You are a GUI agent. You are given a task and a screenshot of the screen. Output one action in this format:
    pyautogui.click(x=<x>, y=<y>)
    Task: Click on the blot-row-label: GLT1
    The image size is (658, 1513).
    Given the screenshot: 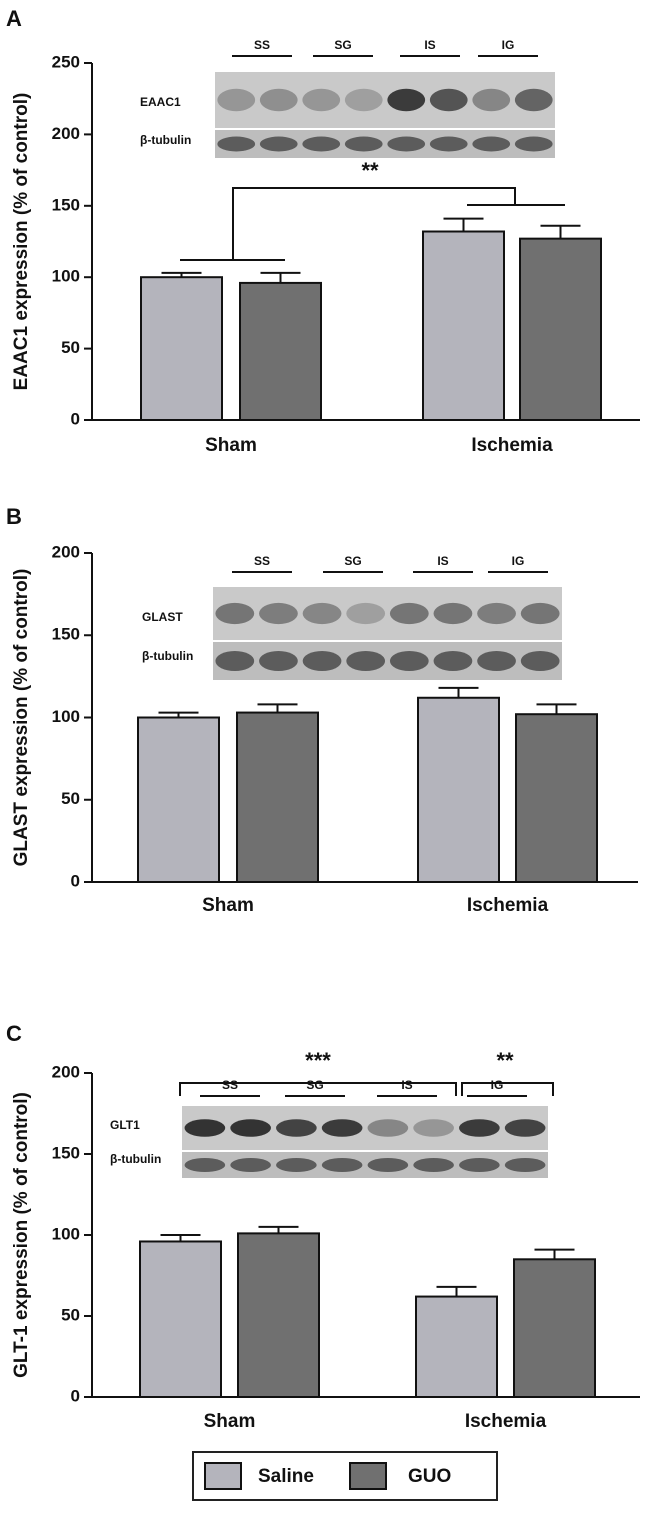 What is the action you would take?
    pyautogui.click(x=125, y=1125)
    